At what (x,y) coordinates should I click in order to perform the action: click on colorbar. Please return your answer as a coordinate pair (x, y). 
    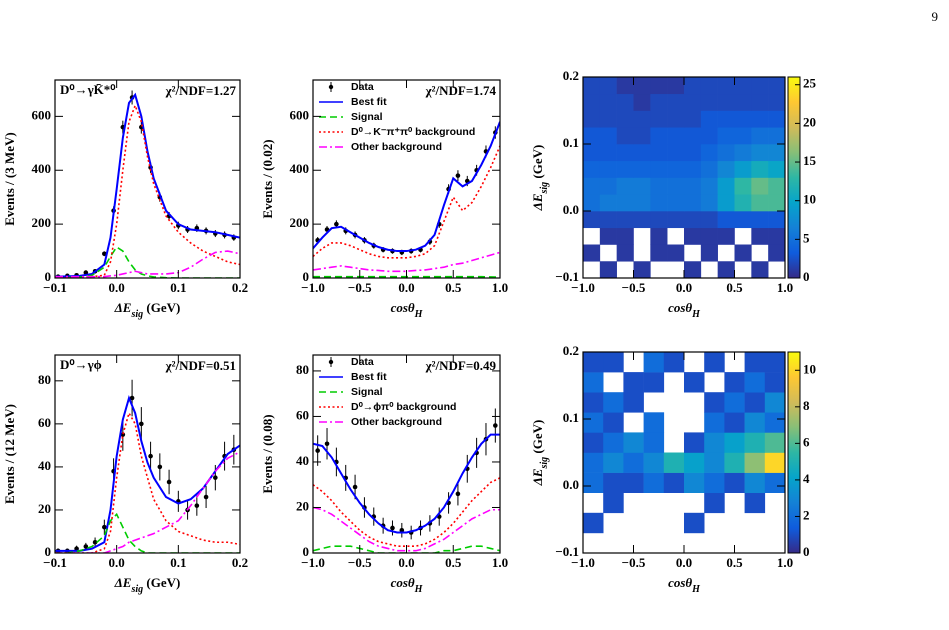
    Looking at the image, I should click on (794, 452).